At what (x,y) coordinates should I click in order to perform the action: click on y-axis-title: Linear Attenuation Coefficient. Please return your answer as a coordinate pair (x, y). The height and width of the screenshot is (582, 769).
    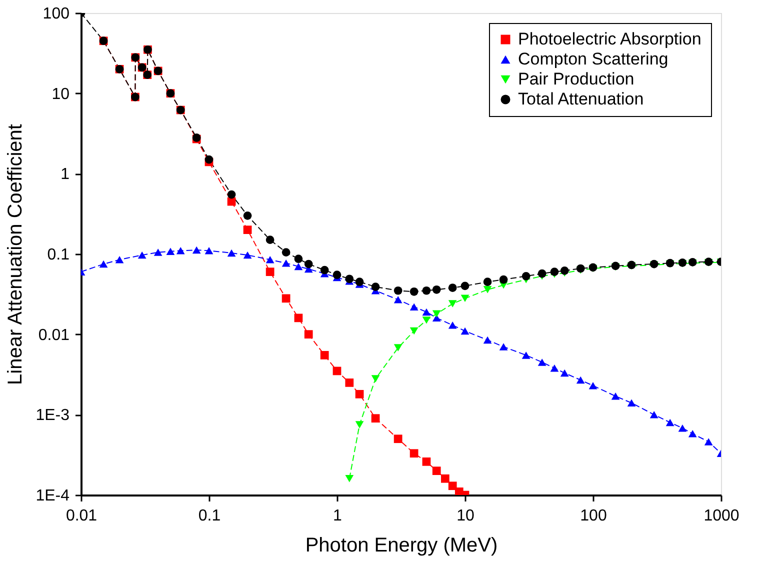
    Looking at the image, I should click on (15, 254).